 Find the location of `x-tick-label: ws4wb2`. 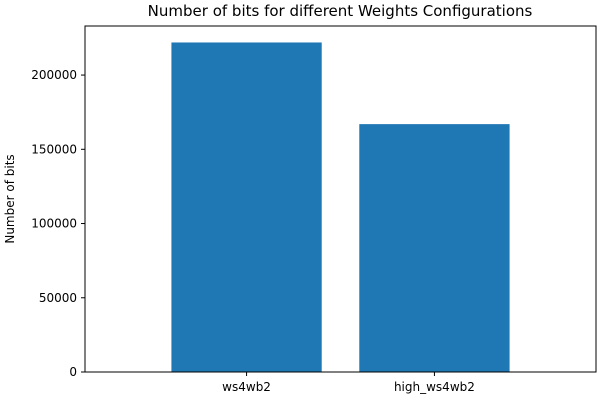

x-tick-label: ws4wb2 is located at coordinates (246, 387).